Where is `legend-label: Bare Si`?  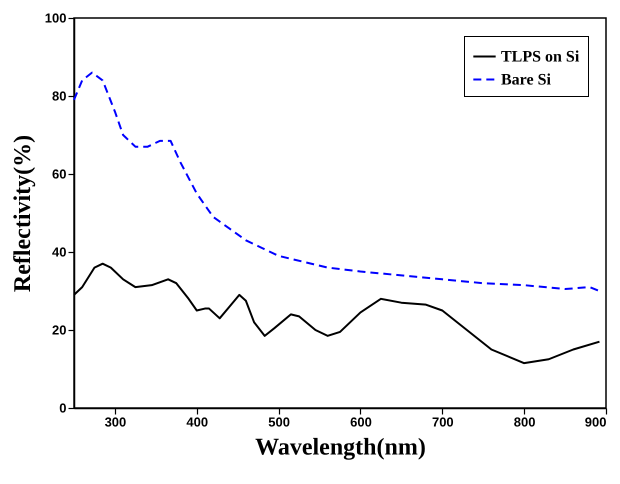 legend-label: Bare Si is located at coordinates (526, 80).